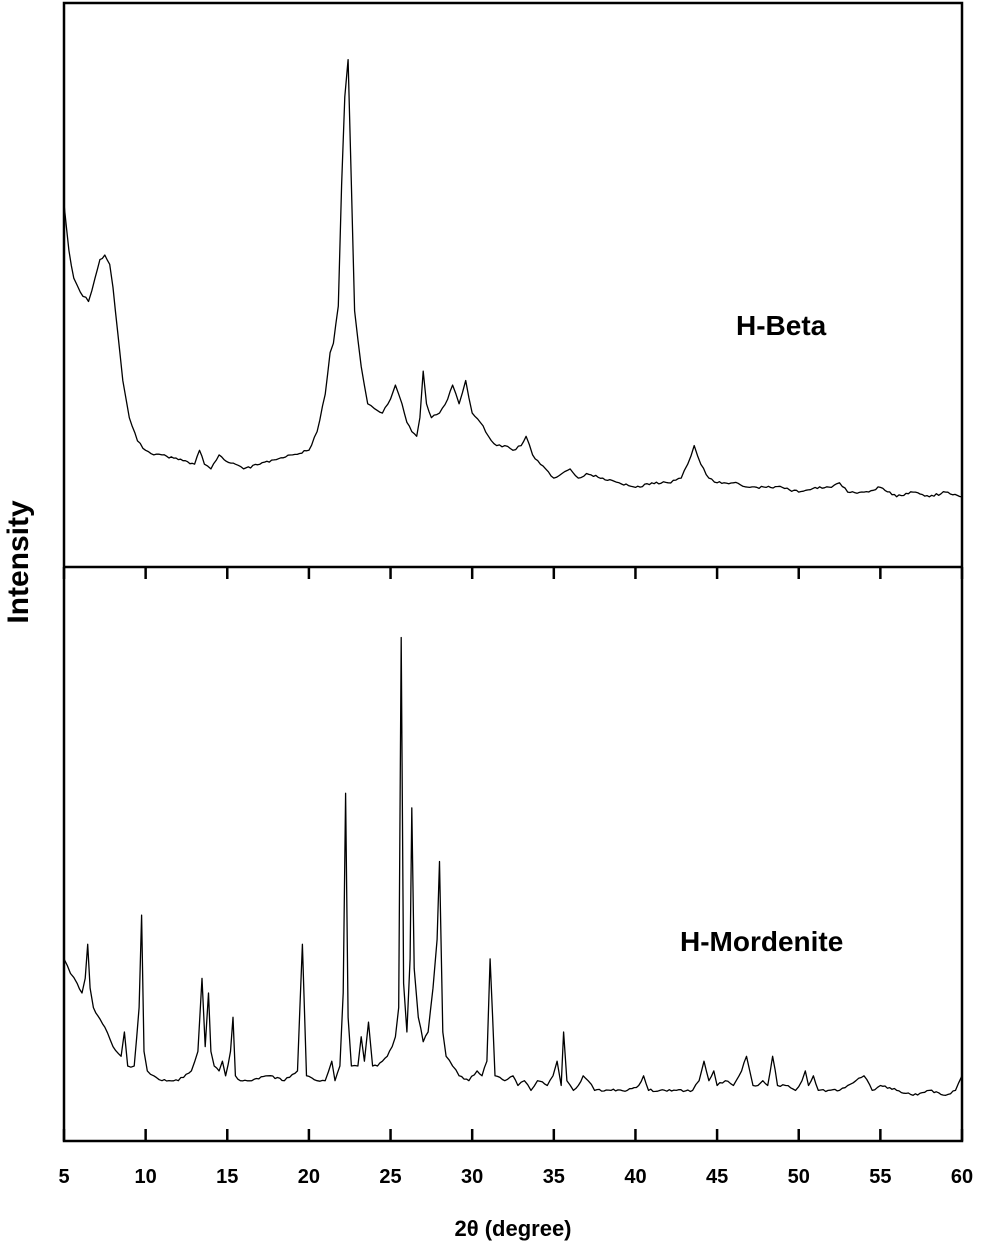 The image size is (981, 1246). Describe the element at coordinates (472, 1177) in the screenshot. I see `x-tick-label: 30` at that location.